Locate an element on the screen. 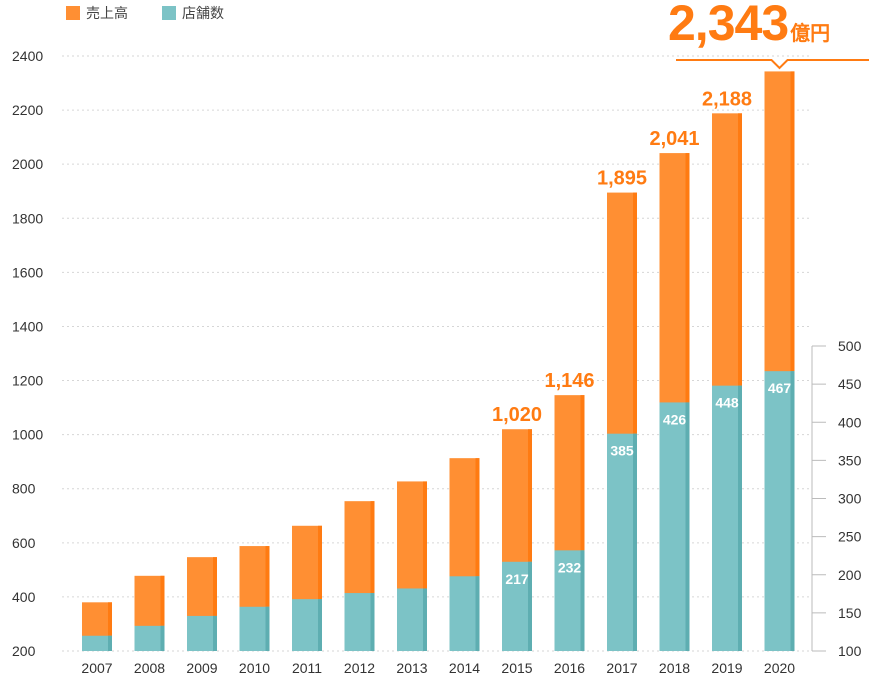  x-tick-label: 2017 is located at coordinates (621, 668).